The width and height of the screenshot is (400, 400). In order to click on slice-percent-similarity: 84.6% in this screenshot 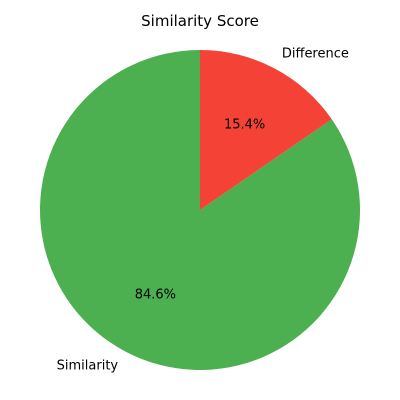, I will do `click(155, 294)`.